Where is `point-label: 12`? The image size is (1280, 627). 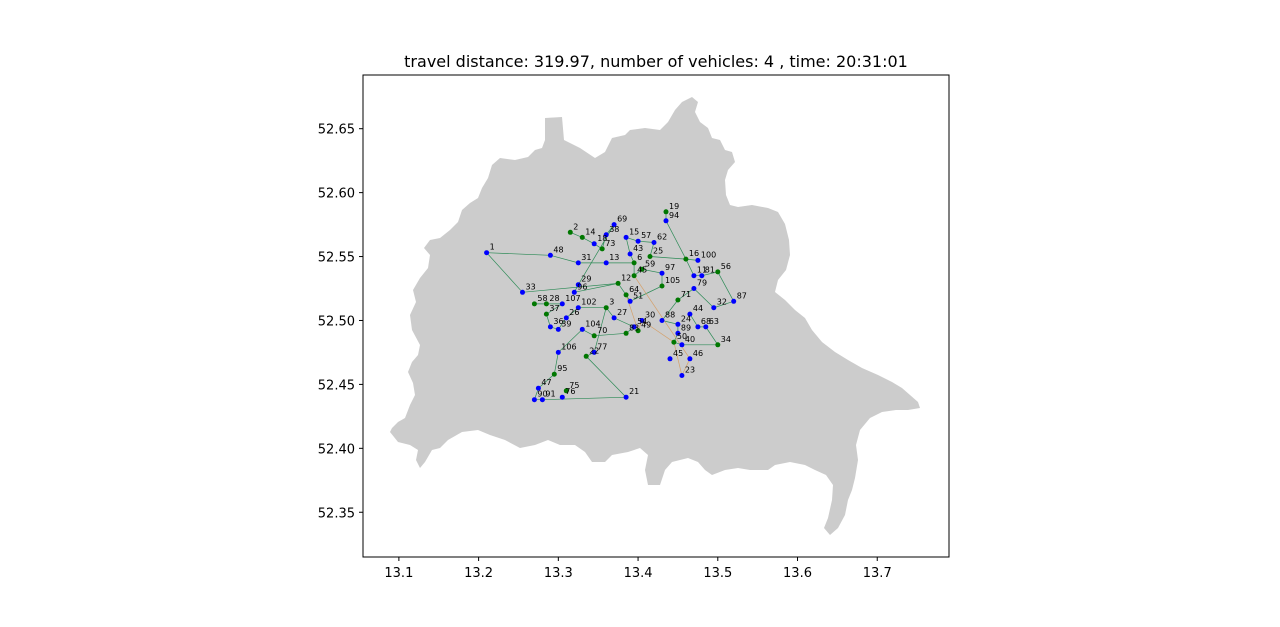
point-label: 12 is located at coordinates (626, 277).